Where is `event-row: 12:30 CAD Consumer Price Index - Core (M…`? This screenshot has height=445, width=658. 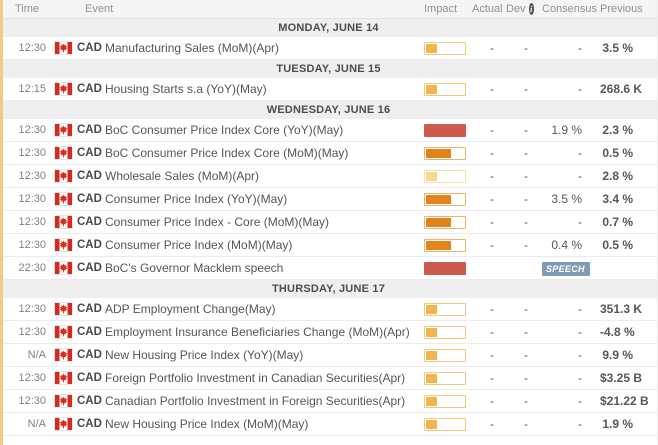 event-row: 12:30 CAD Consumer Price Index - Core (M… is located at coordinates (328, 222).